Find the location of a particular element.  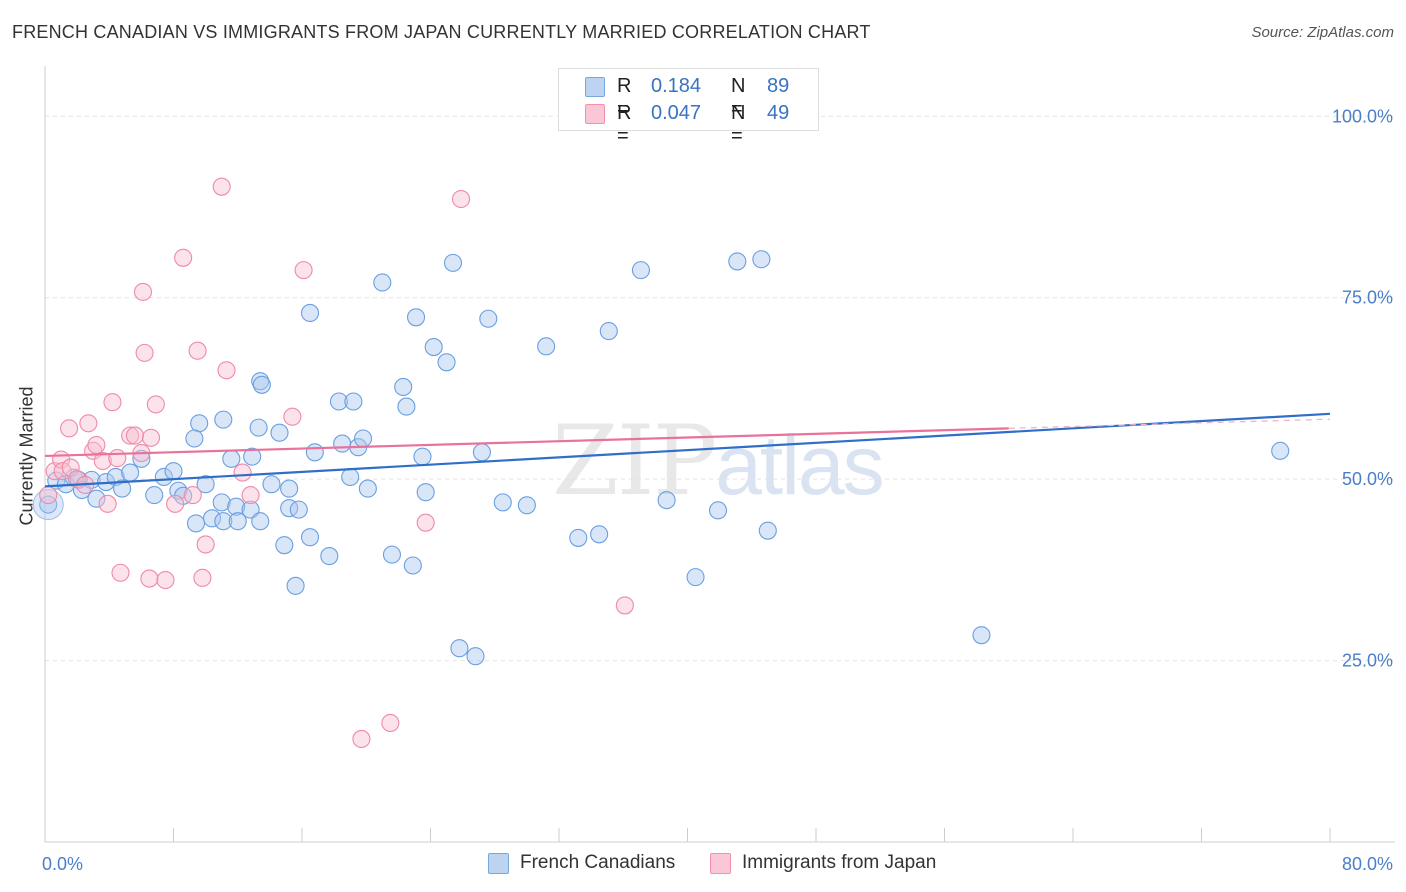

trend-extension is located at coordinates (1169, 423).